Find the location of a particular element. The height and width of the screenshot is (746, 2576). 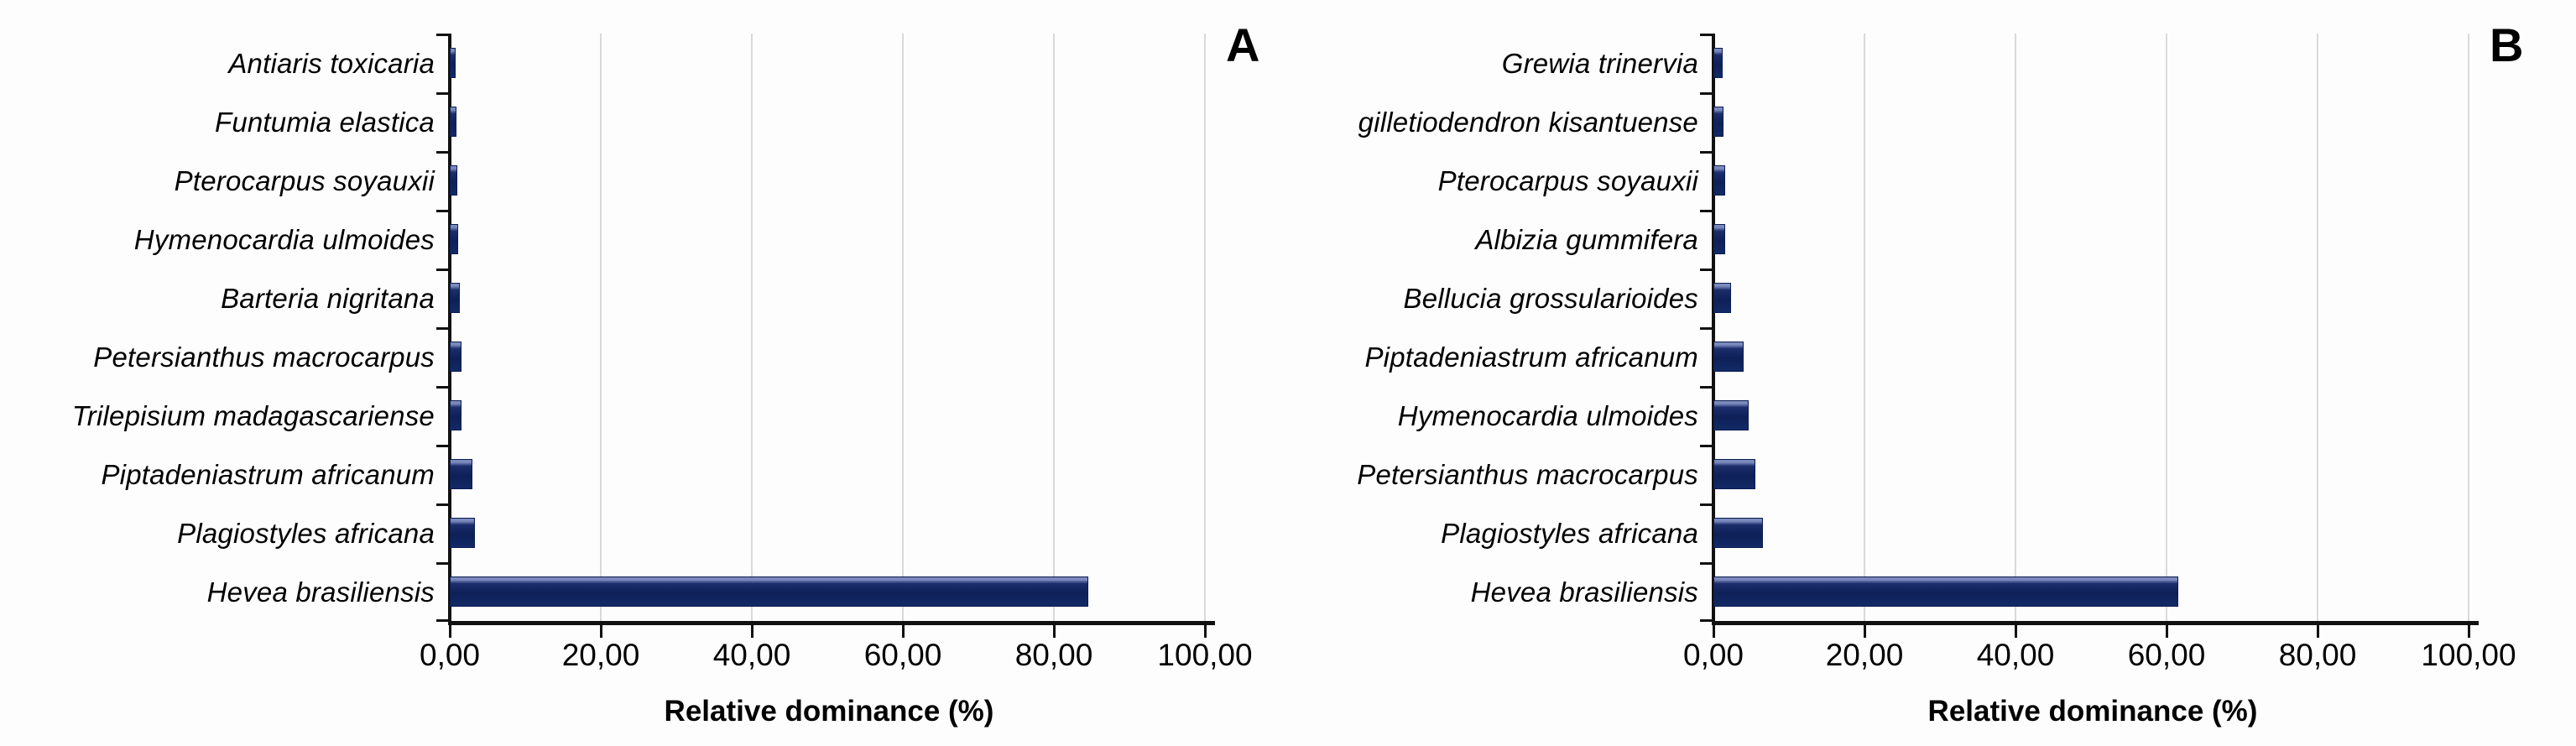

category-label-3: Hymenocardia ulmoides is located at coordinates (284, 239).